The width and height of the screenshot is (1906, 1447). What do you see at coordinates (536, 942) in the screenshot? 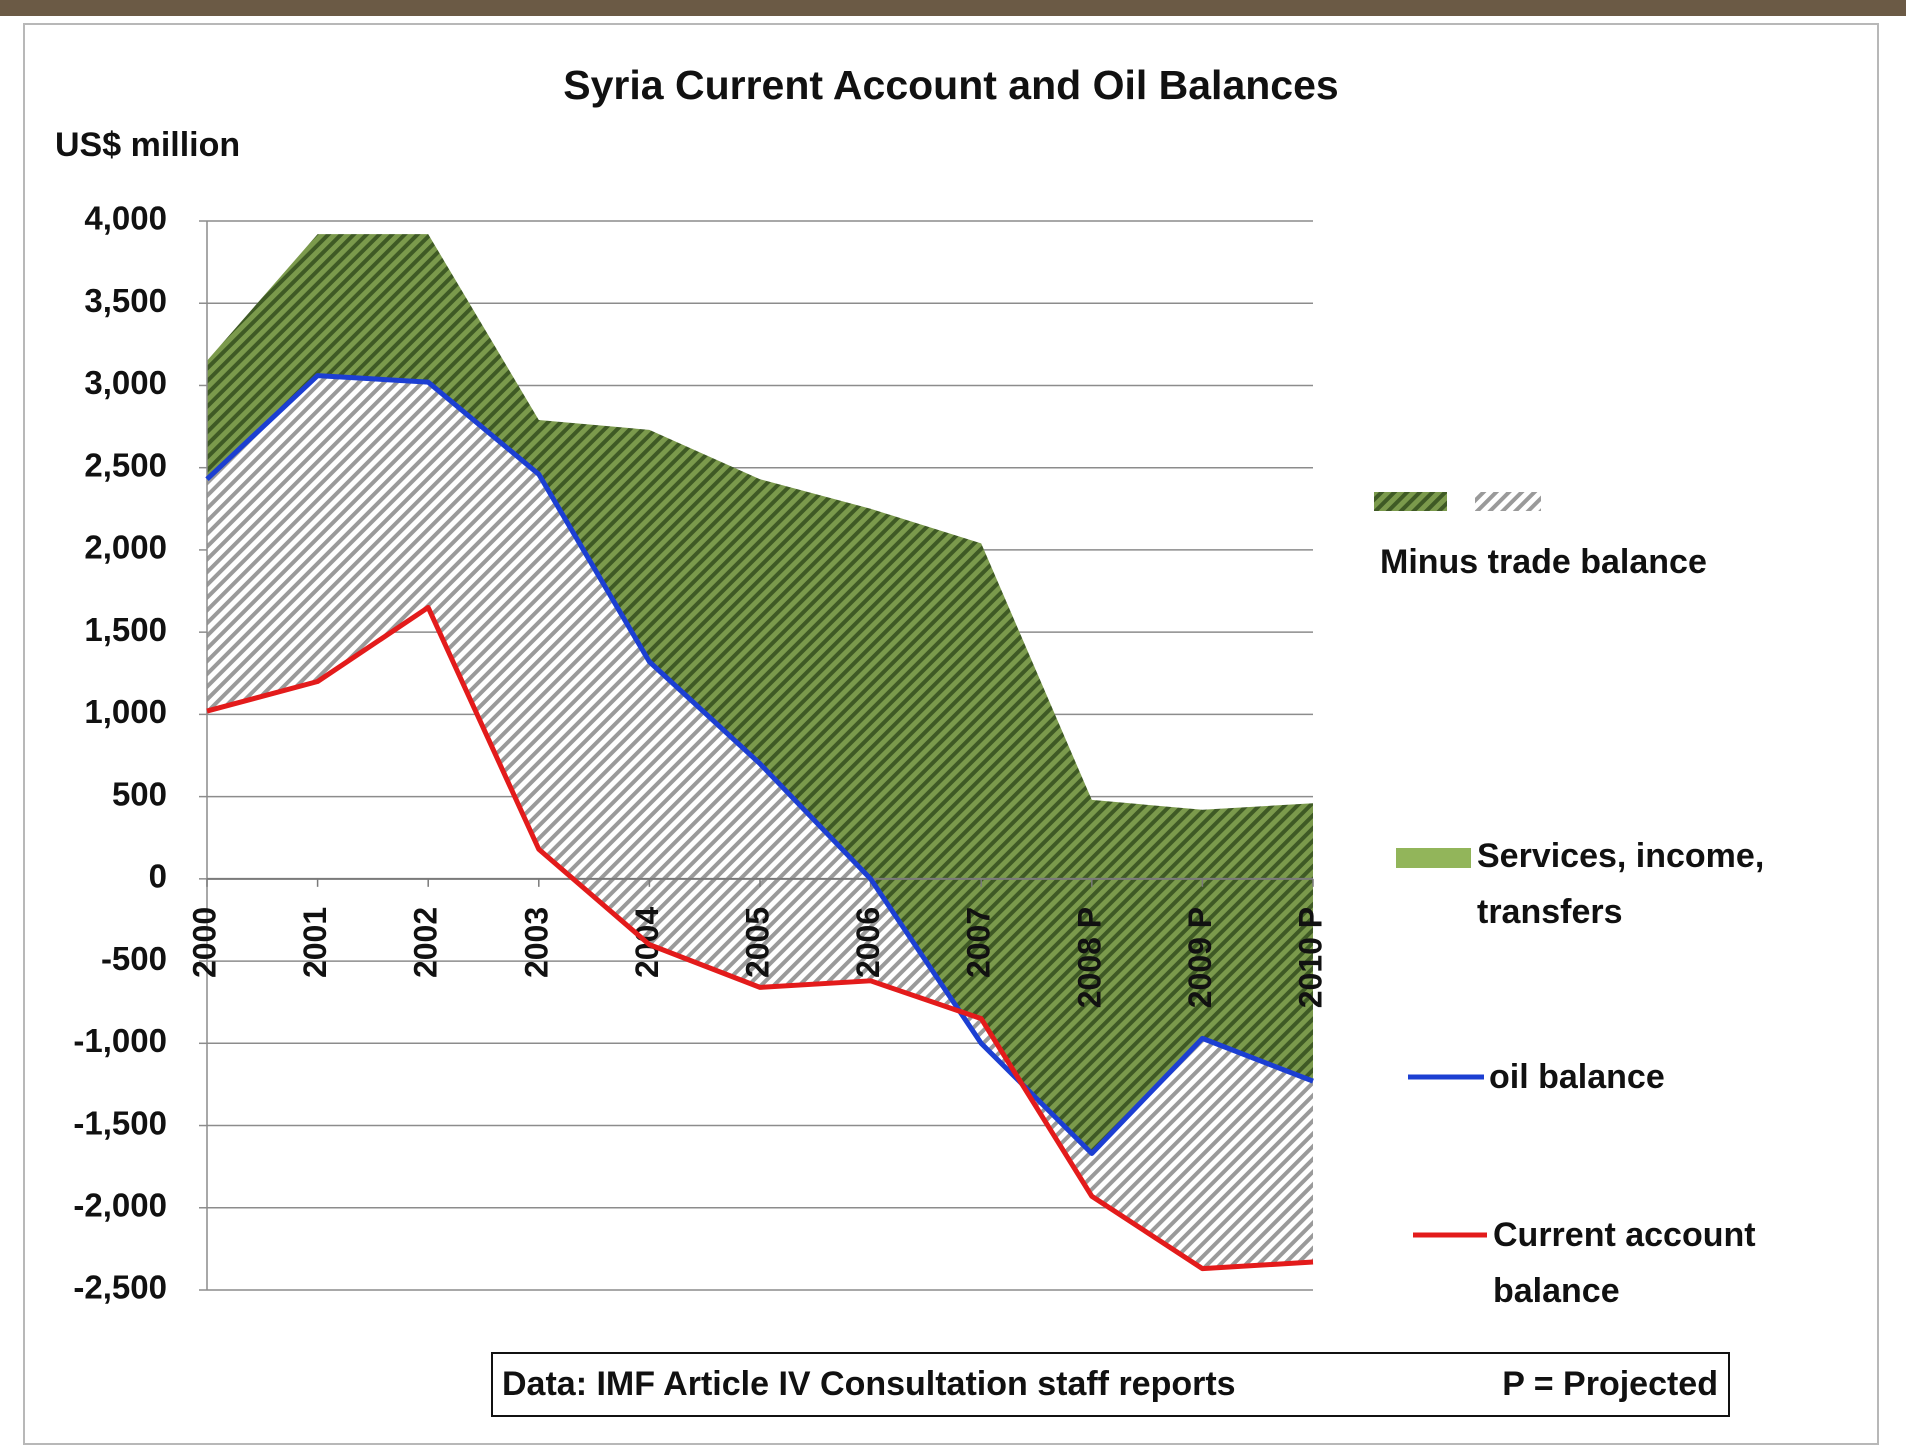
I see `x-tick-label: 2003` at bounding box center [536, 942].